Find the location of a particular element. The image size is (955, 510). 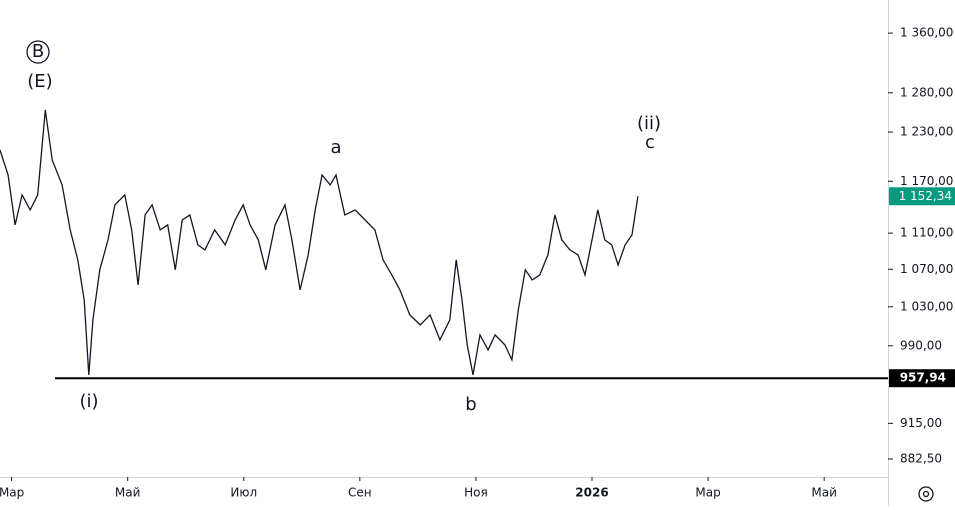

y-tick-label: 882,50 is located at coordinates (921, 458).